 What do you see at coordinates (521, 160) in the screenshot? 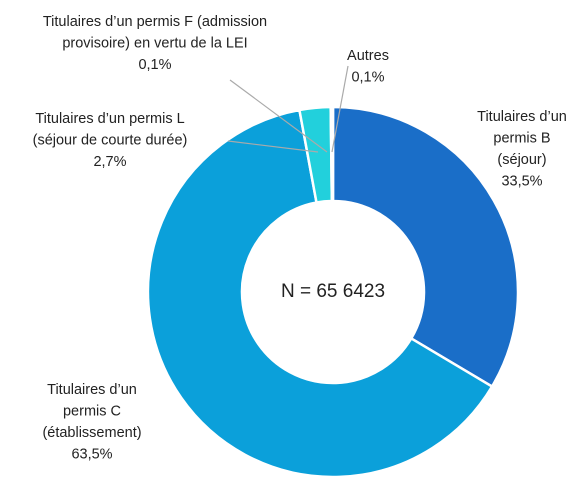
I see `slice-label: (séjour)` at bounding box center [521, 160].